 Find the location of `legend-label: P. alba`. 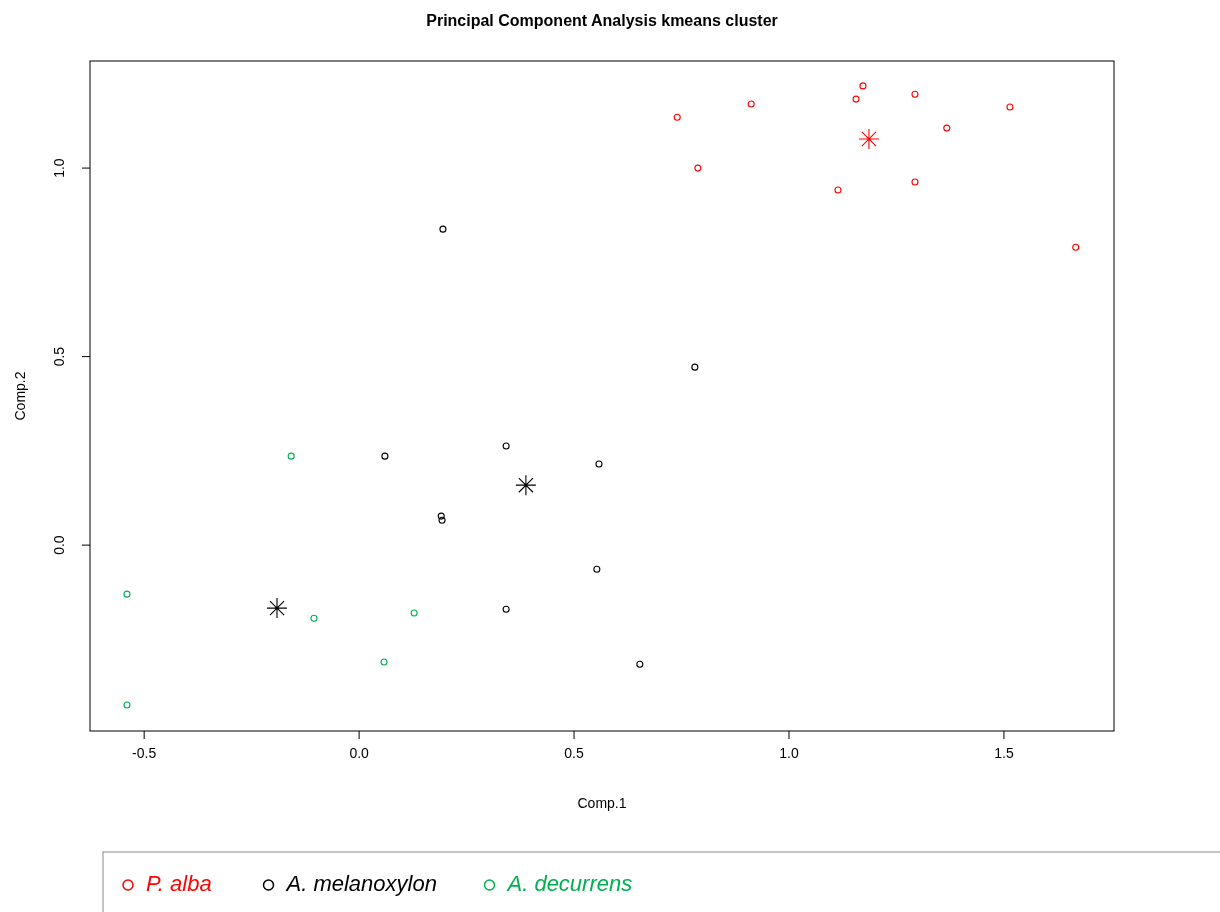

legend-label: P. alba is located at coordinates (179, 883).